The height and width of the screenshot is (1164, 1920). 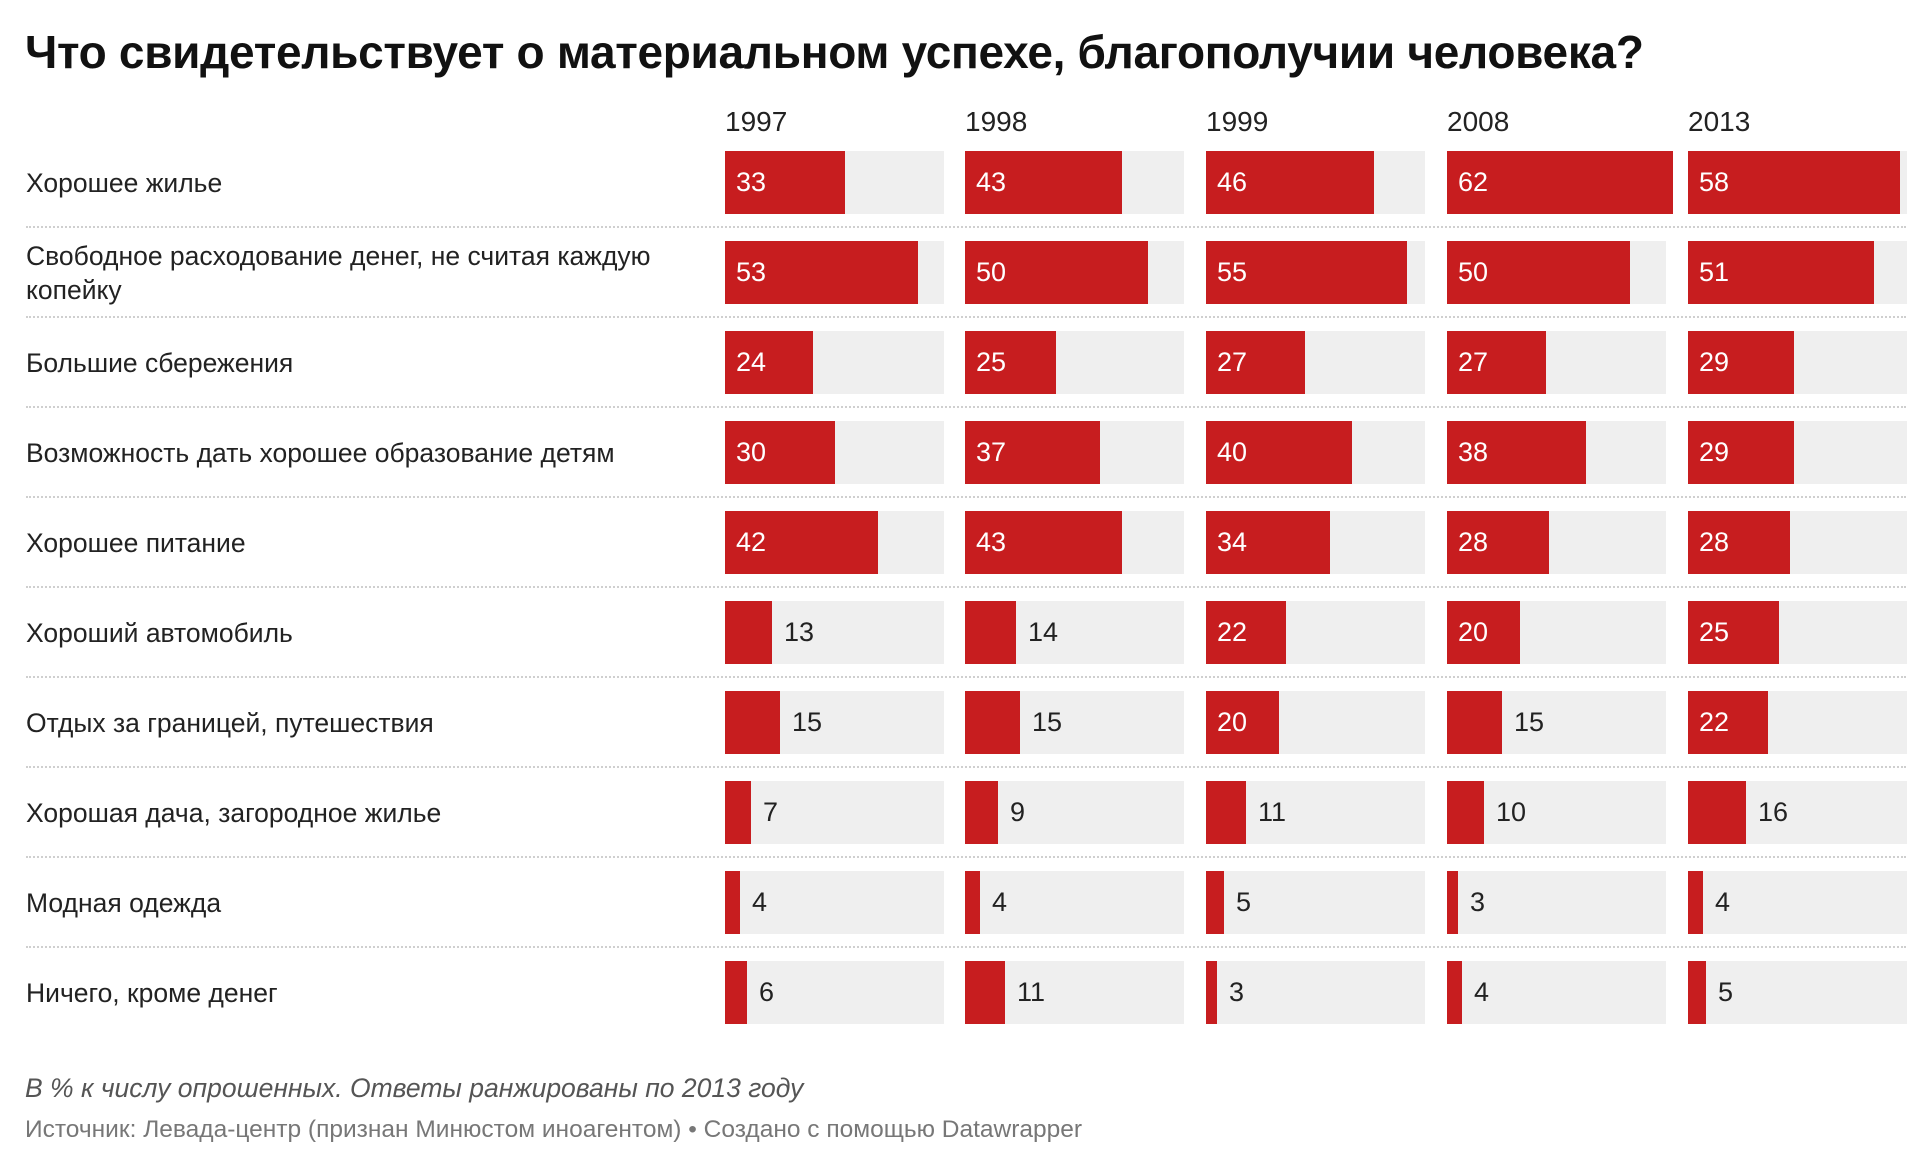 I want to click on category-label: Модная одежда, so click(x=124, y=902).